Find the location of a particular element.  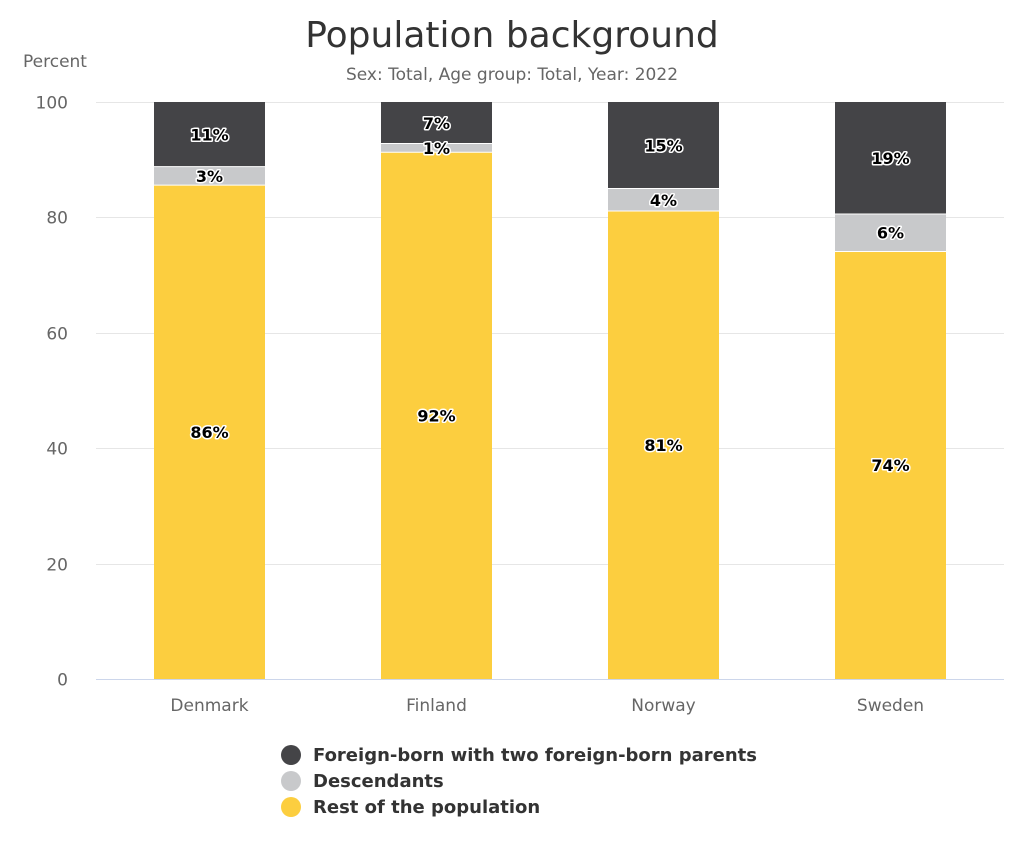

data-label-descendants-sweden: 6% is located at coordinates (890, 233).